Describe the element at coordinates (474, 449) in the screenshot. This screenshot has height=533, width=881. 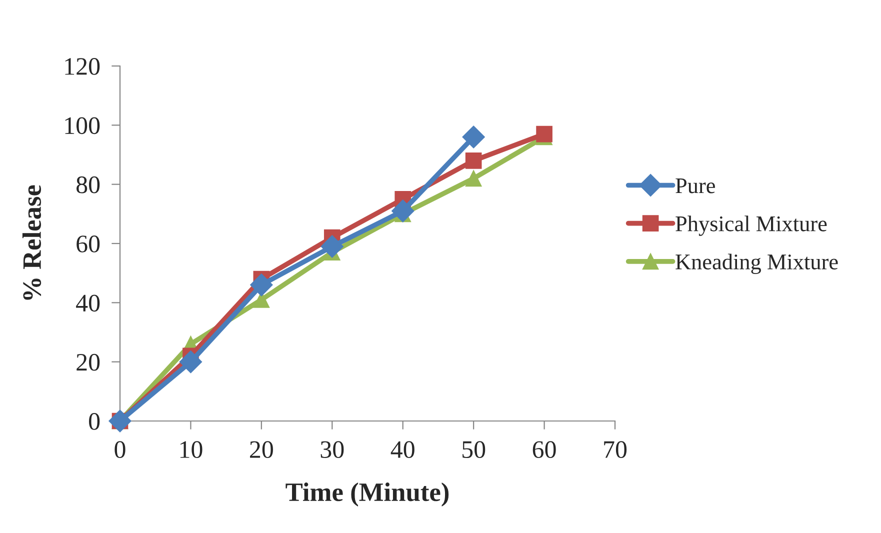
I see `x-tick-label: 50` at that location.